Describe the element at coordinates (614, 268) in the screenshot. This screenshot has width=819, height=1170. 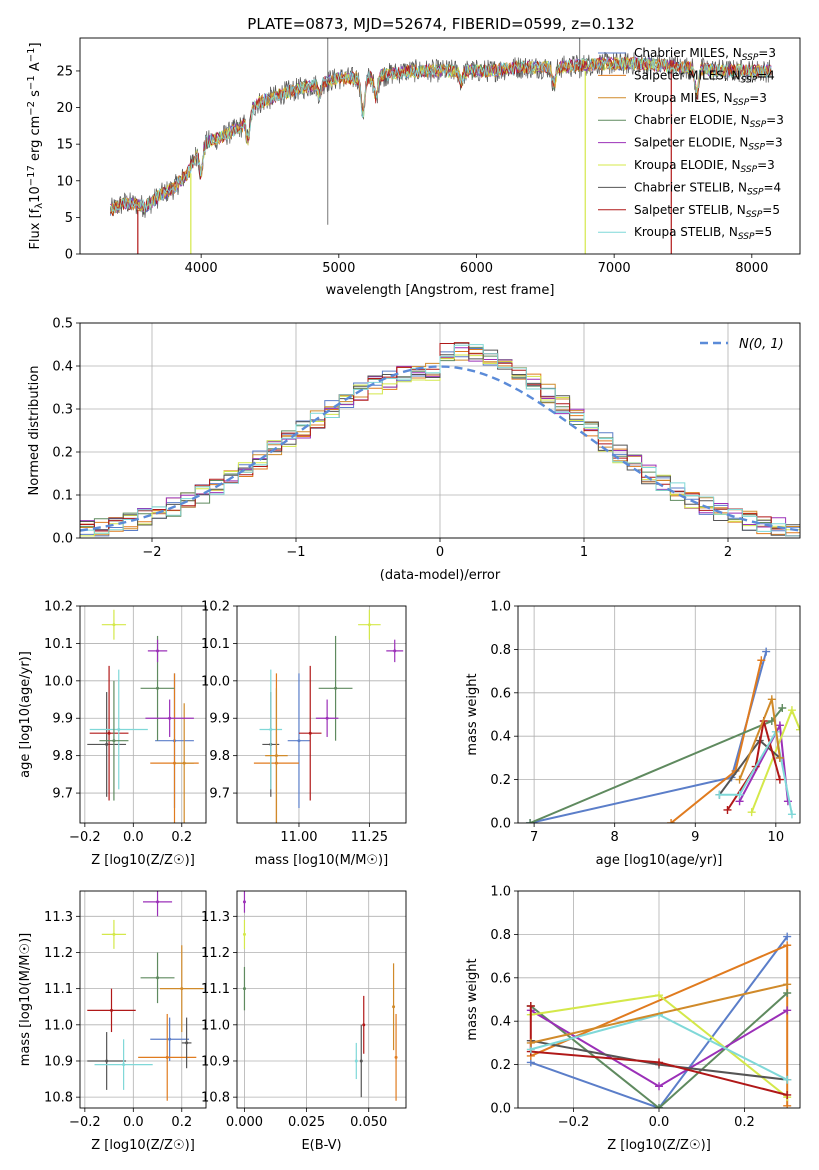
I see `x-tick-label: 7000` at that location.